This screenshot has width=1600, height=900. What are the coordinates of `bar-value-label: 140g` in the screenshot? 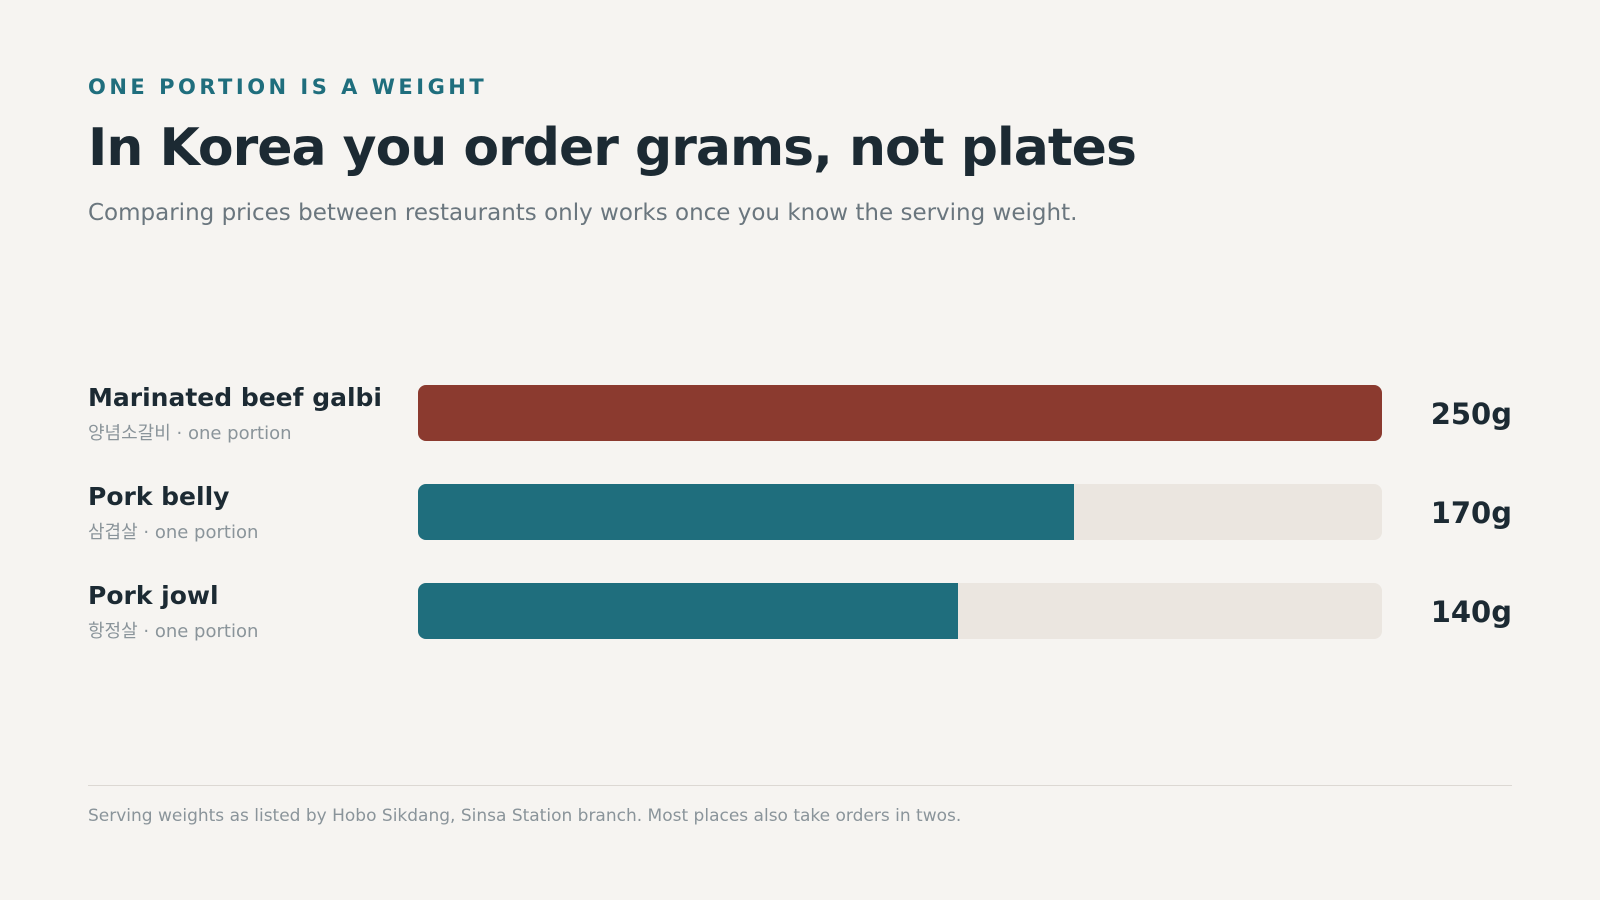 It's located at (1471, 612).